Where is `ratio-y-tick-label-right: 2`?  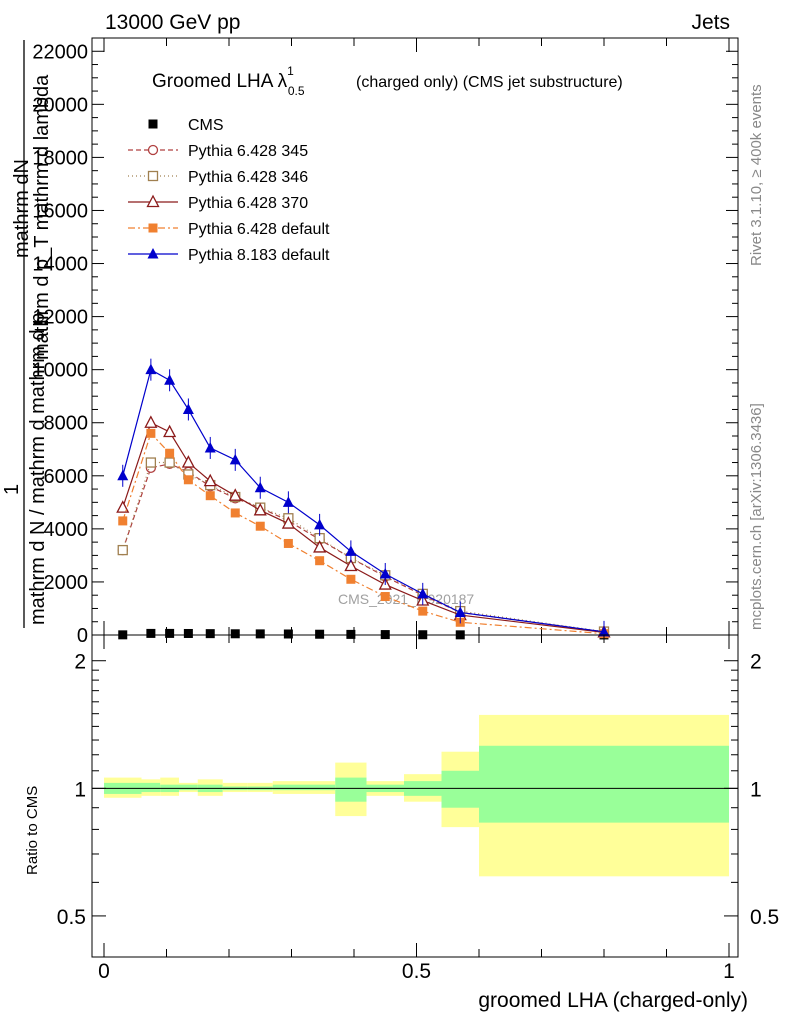 ratio-y-tick-label-right: 2 is located at coordinates (756, 662).